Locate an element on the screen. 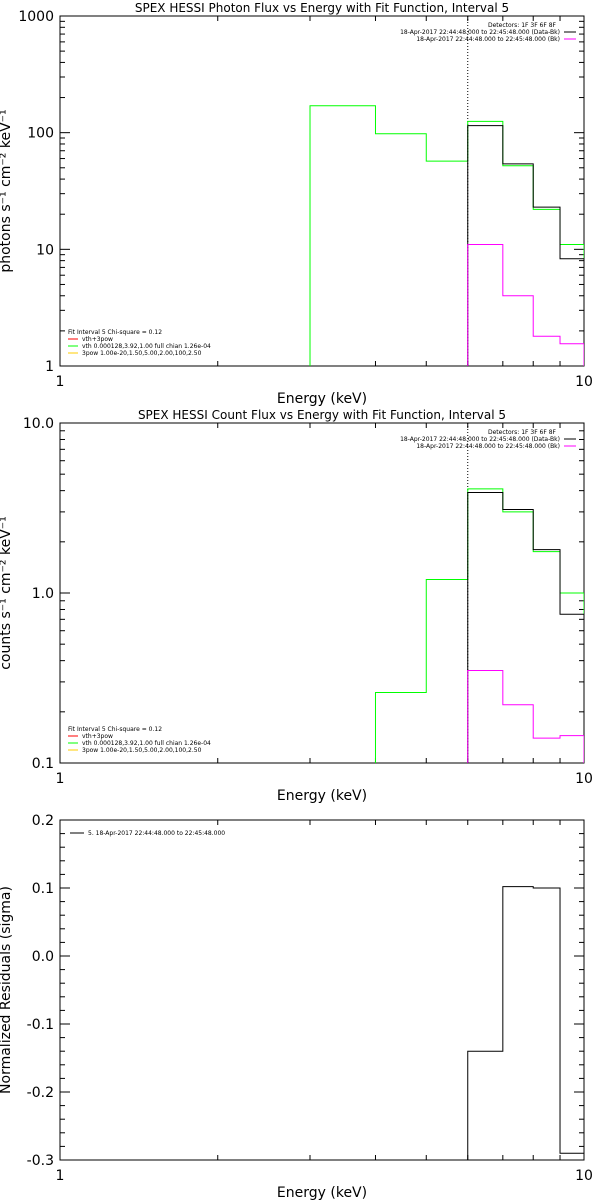 This screenshot has height=1200, width=600. chart1-legend-header: Detectors: 1F 3F 6F 8F is located at coordinates (522, 25).